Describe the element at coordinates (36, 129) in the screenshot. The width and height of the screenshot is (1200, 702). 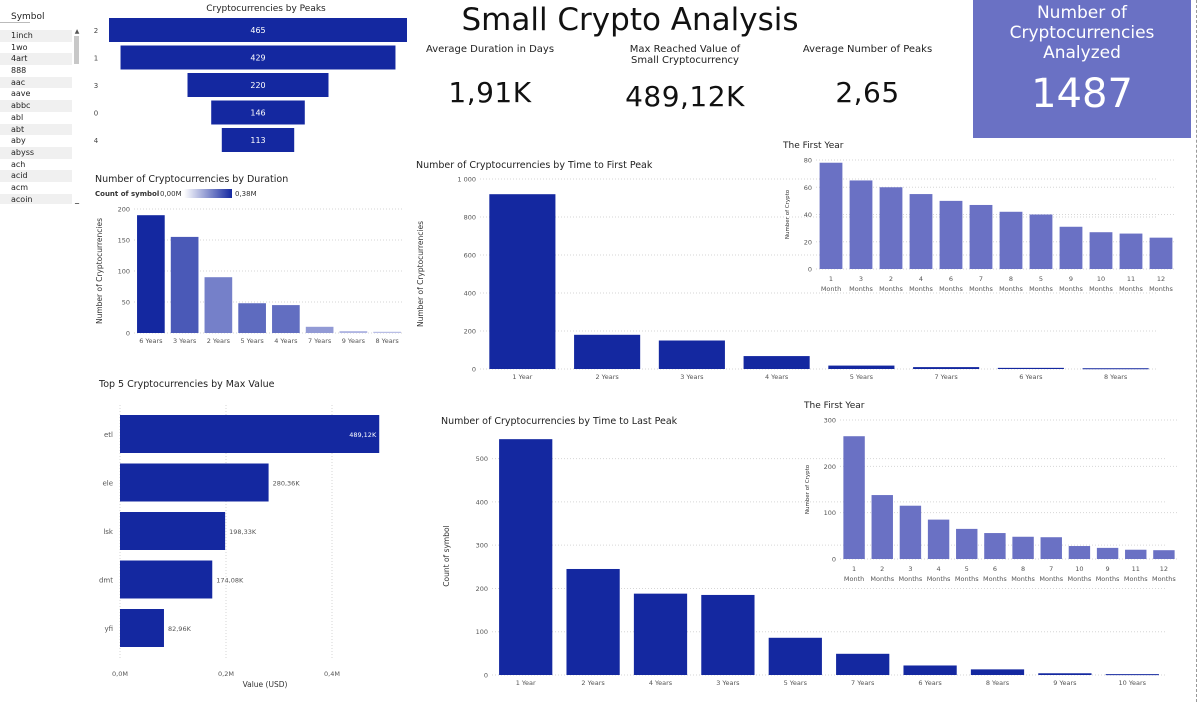
I see `slicer-item: abt` at that location.